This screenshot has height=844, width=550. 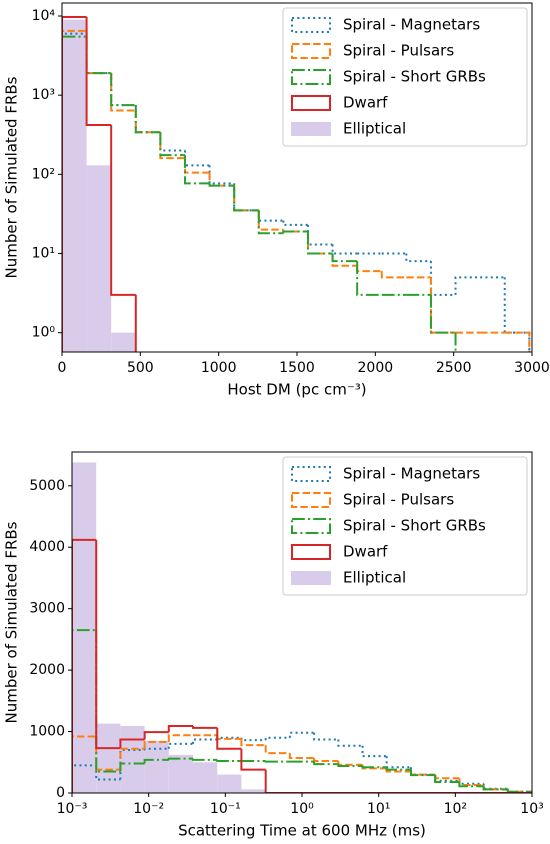 What do you see at coordinates (43, 174) in the screenshot?
I see `y-tick-label: 10²` at bounding box center [43, 174].